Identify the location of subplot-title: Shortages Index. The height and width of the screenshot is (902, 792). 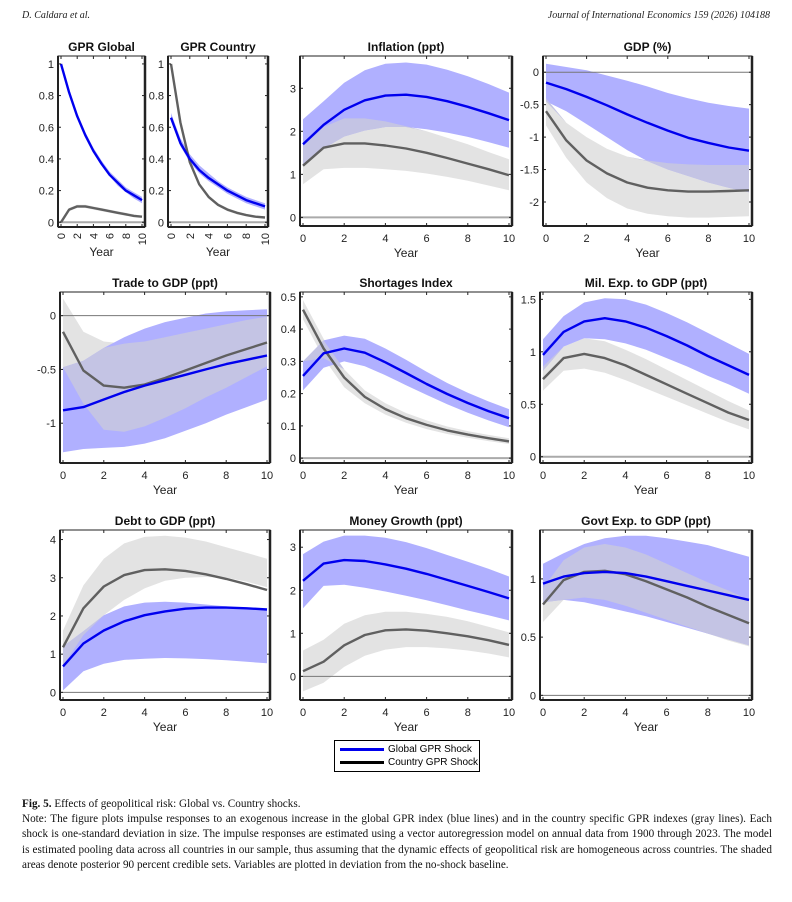
(406, 283).